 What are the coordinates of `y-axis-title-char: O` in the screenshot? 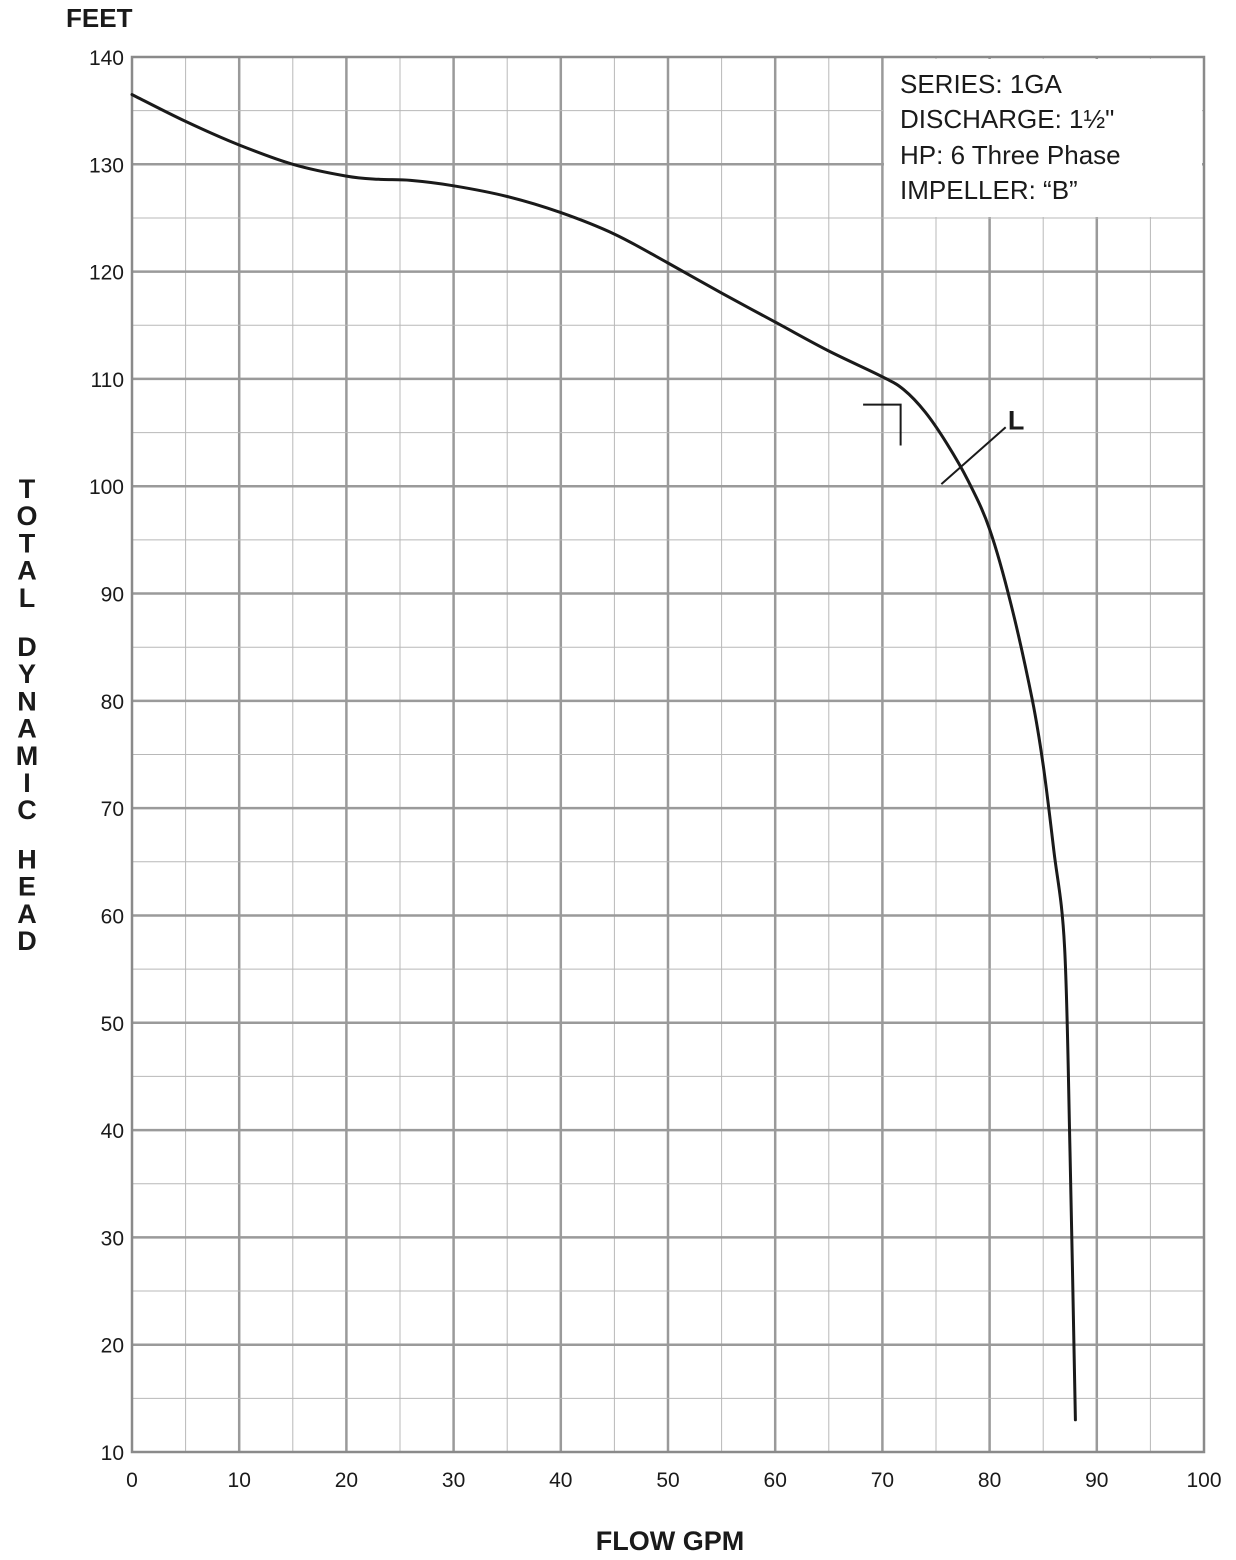 It's located at (26, 516).